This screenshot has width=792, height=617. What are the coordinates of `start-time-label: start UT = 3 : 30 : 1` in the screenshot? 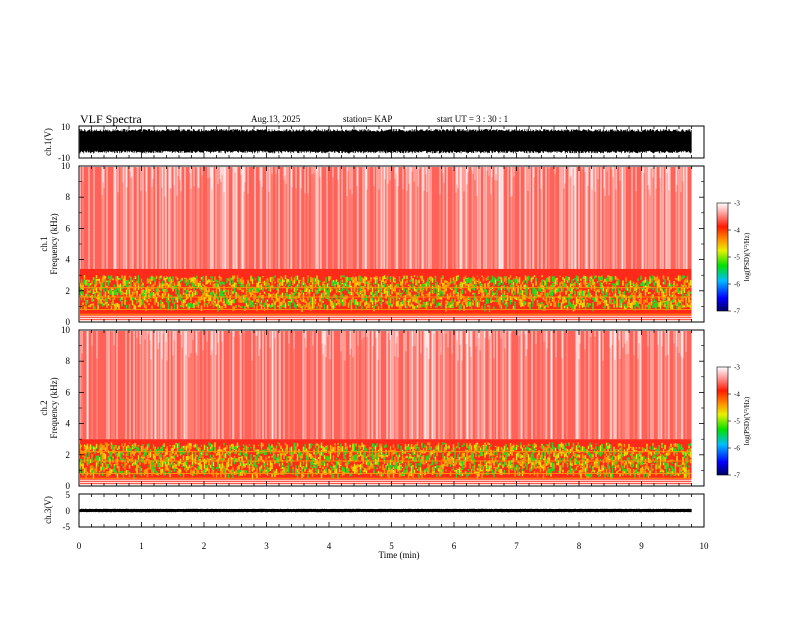 It's located at (472, 119).